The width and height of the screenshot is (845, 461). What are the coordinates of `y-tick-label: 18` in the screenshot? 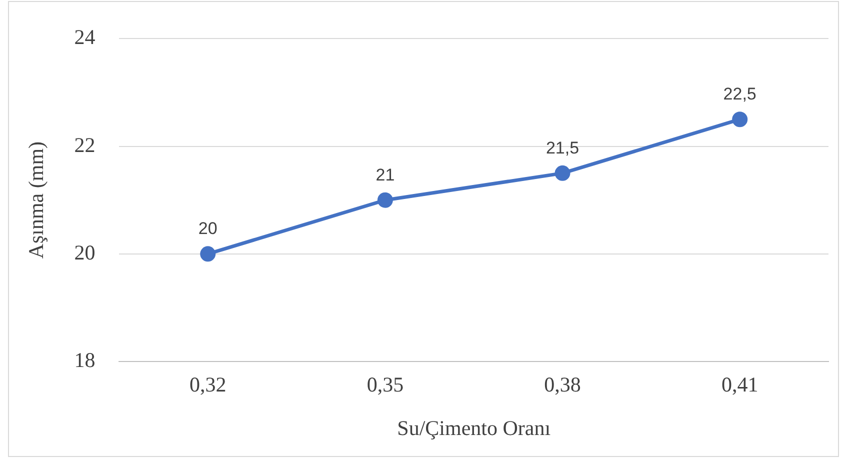 It's located at (85, 360).